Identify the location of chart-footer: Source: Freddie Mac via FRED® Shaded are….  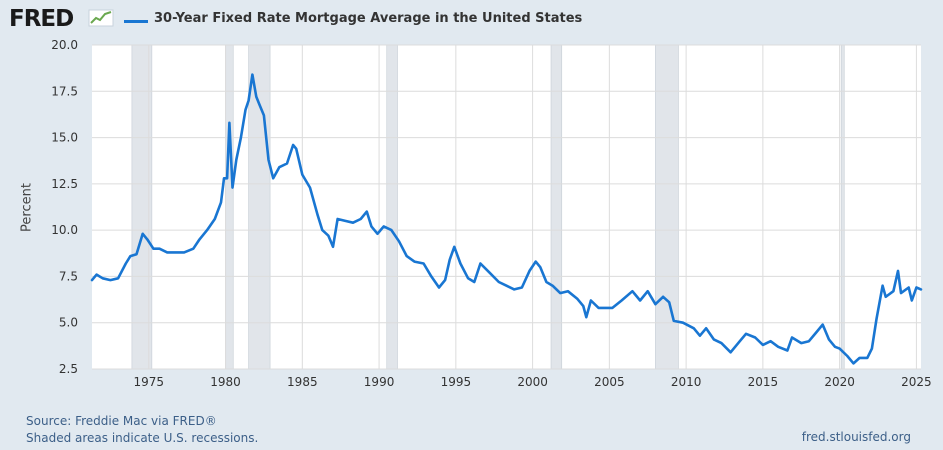
(142, 430).